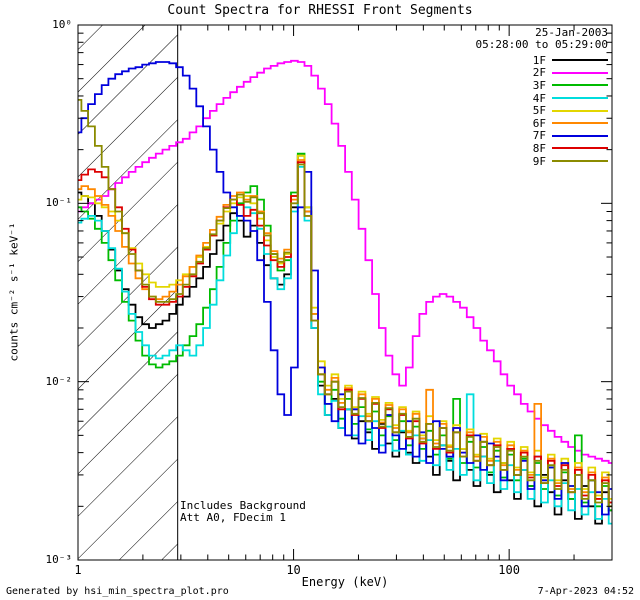  I want to click on observation-datetime: 25-Jan-2003 05:28:00 to 05:29:00, so click(542, 39).